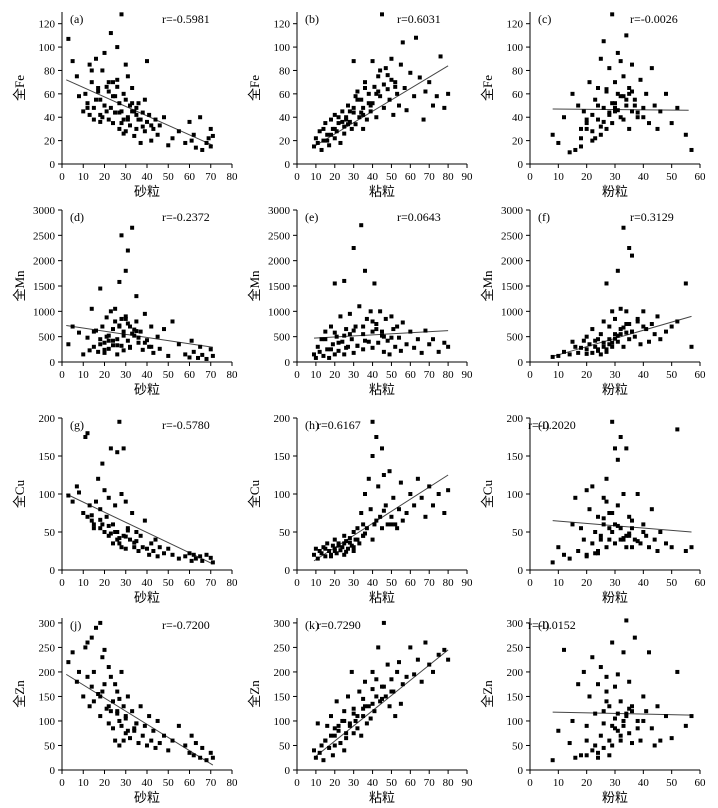 Image resolution: width=718 pixels, height=808 pixels. I want to click on y-tick-label: 120, so click(47, 25).